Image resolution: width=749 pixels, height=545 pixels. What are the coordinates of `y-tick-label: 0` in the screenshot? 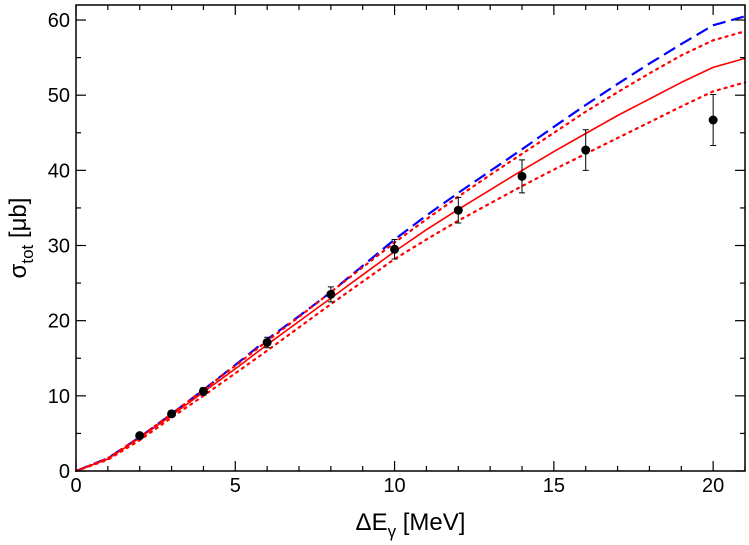 It's located at (64, 472).